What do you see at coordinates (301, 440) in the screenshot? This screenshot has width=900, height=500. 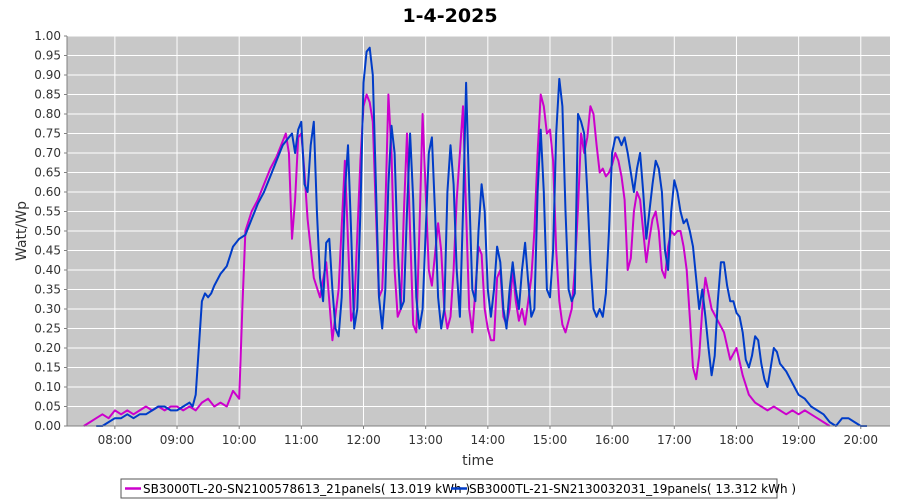 I see `x-tick-label: 11:00` at bounding box center [301, 440].